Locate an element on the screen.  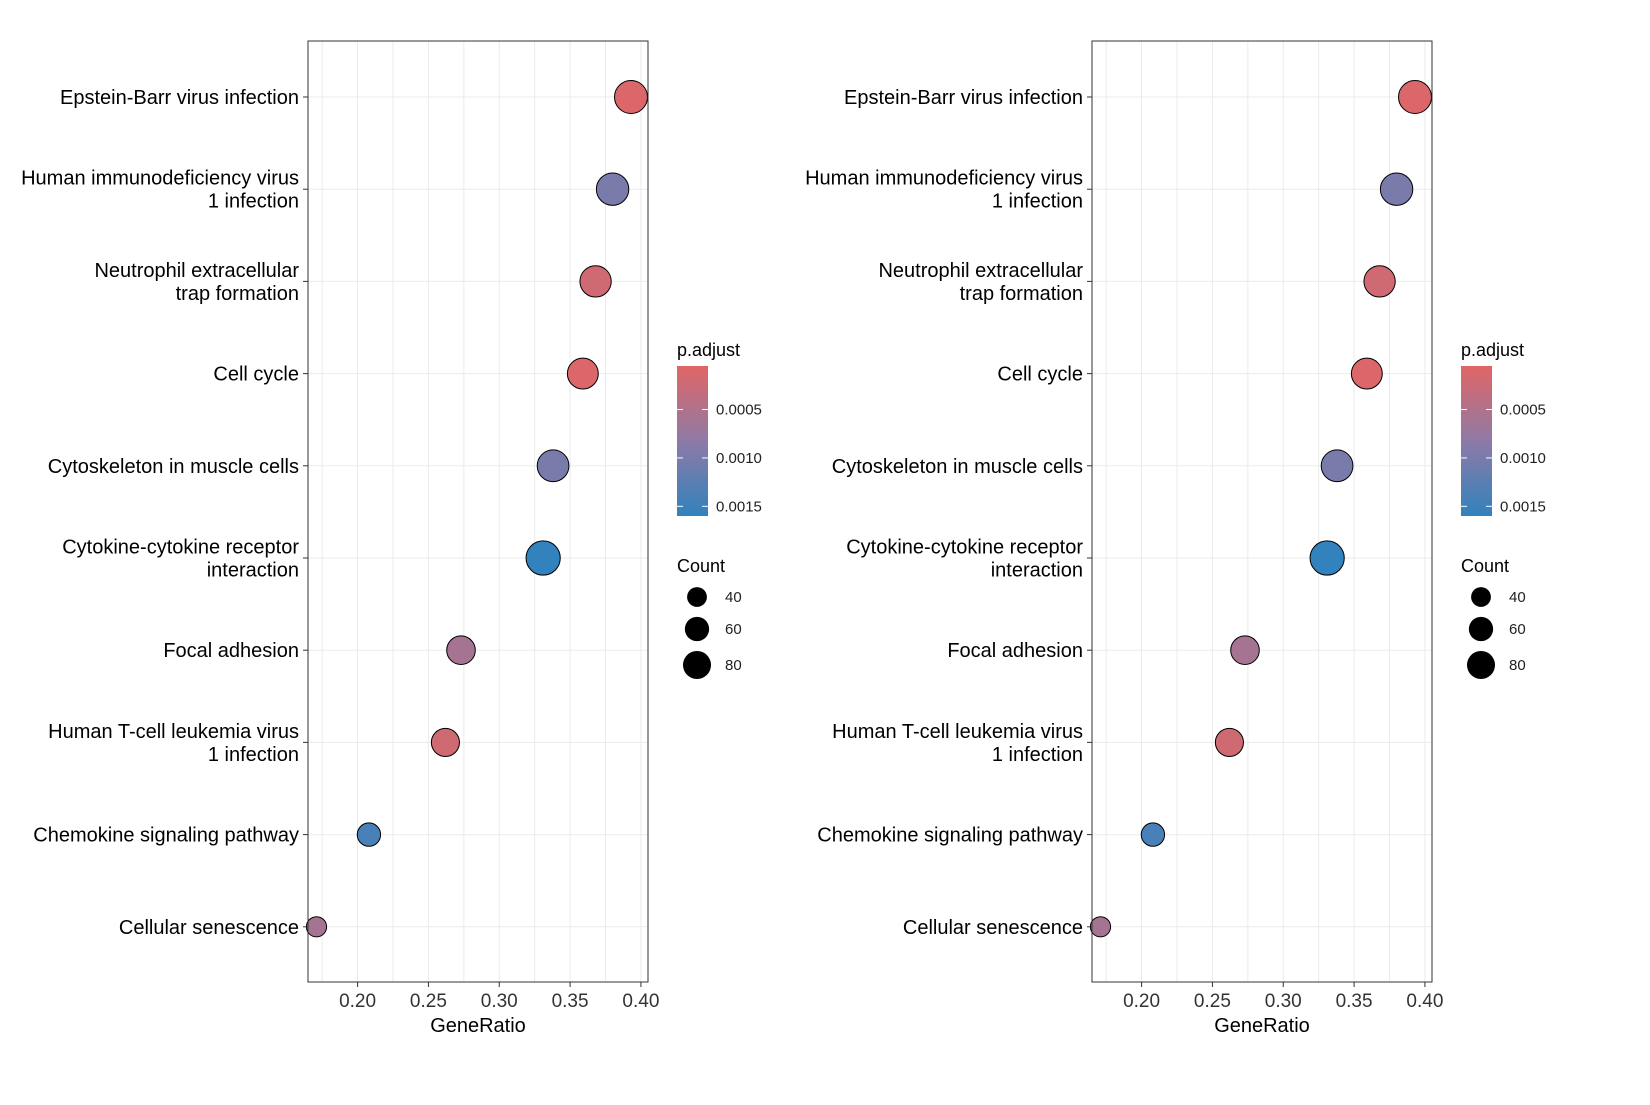
x-axis-title: GeneRatio is located at coordinates (1262, 1026).